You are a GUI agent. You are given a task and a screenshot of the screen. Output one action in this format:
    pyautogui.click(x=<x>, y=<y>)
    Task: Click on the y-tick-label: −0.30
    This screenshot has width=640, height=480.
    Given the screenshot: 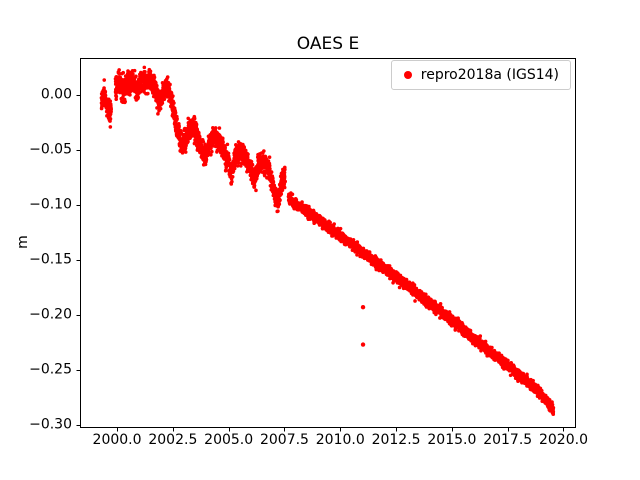 What is the action you would take?
    pyautogui.click(x=50, y=424)
    